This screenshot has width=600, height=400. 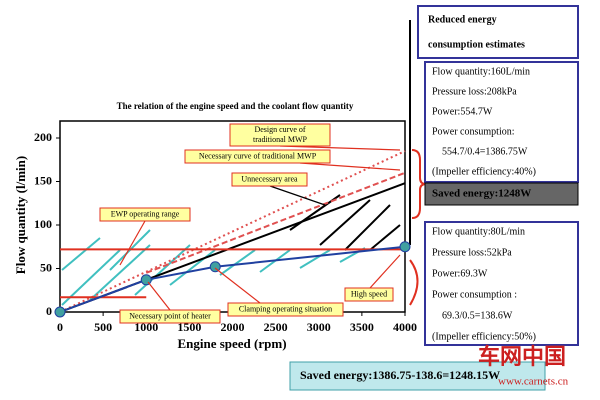 I want to click on watermark: www.carnets.cn, so click(x=533, y=382).